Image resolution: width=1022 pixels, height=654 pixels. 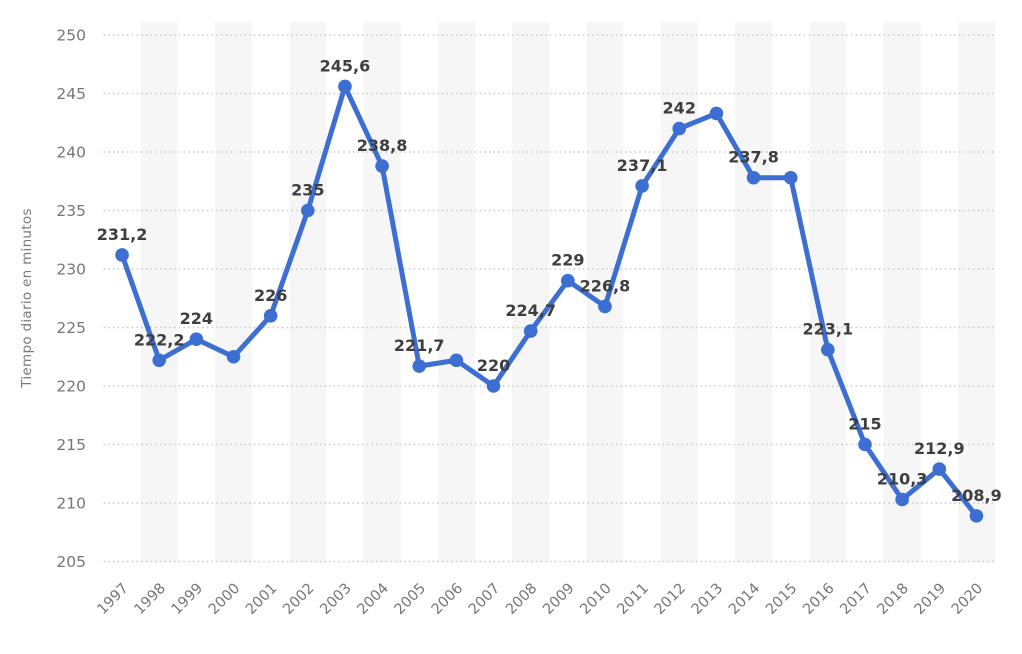 I want to click on data-point-2001, so click(x=270, y=316).